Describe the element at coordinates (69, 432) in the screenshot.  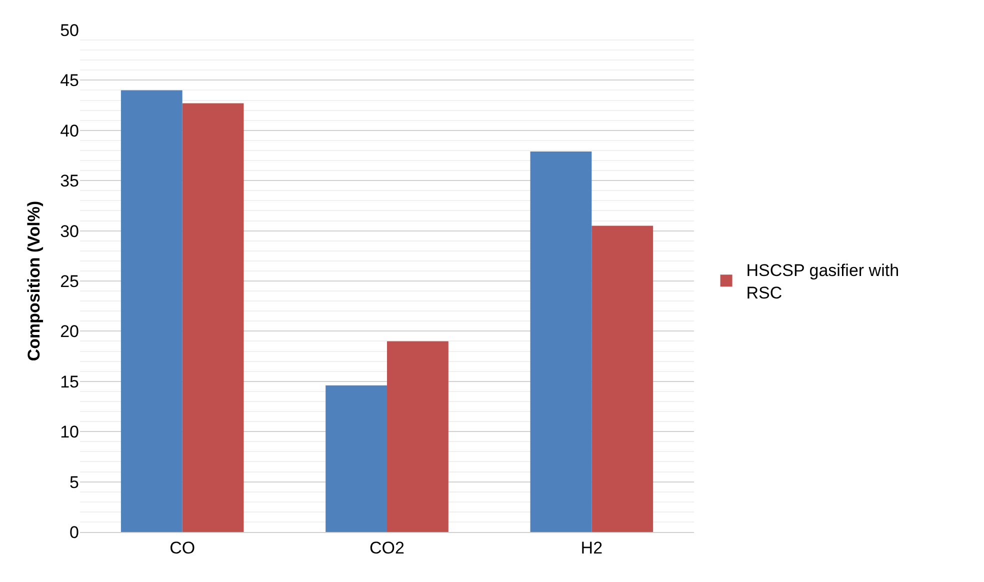
I see `y-tick-label: 10` at that location.